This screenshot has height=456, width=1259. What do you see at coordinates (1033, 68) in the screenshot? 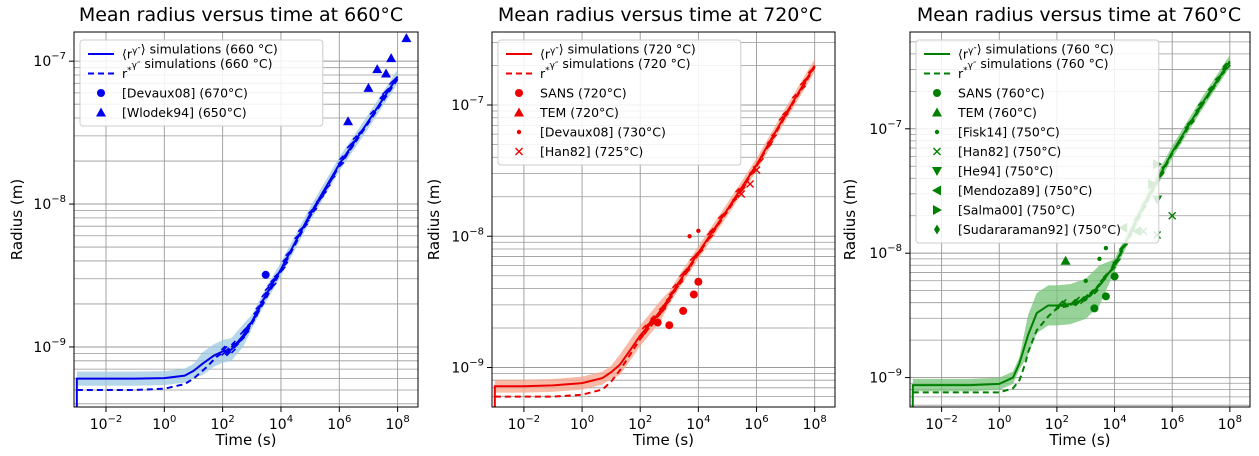
I see `legend-label: r*γ″ simulations (760 °C)` at bounding box center [1033, 68].